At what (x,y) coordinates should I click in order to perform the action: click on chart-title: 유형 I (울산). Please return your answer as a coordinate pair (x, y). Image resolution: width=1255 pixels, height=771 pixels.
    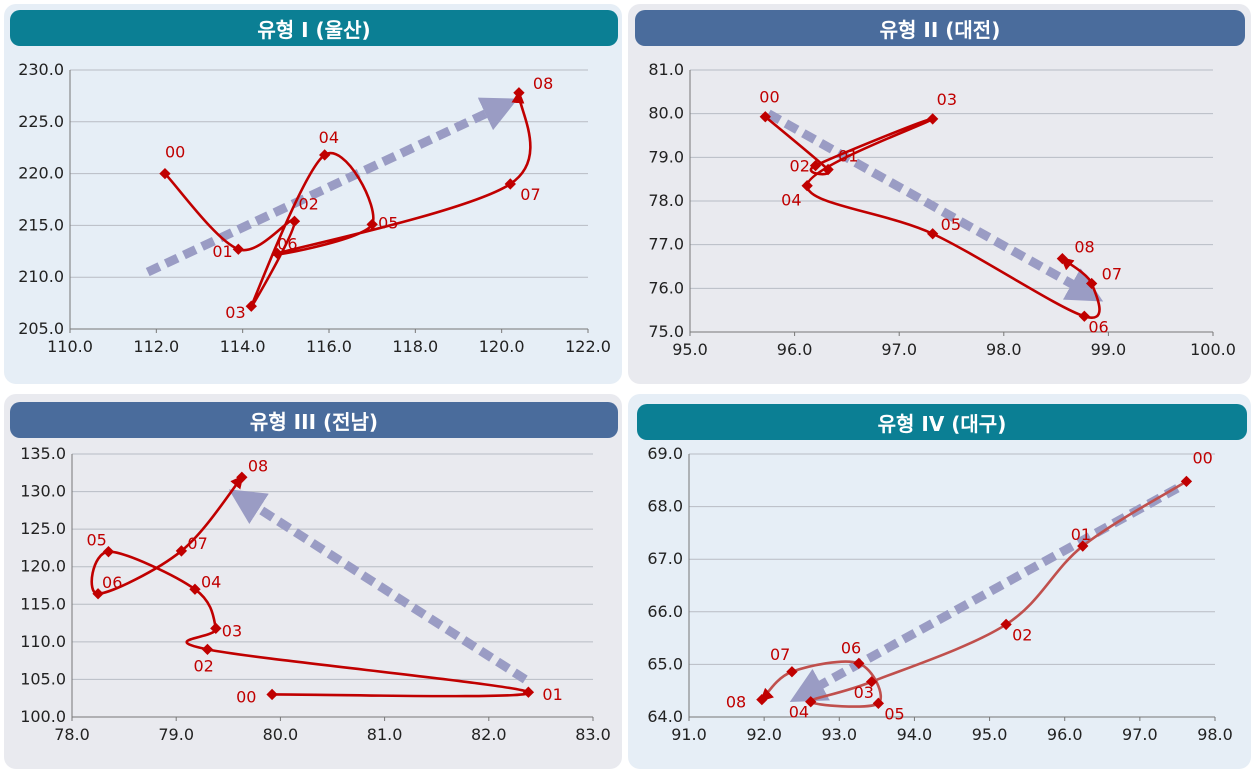
    Looking at the image, I should click on (314, 28).